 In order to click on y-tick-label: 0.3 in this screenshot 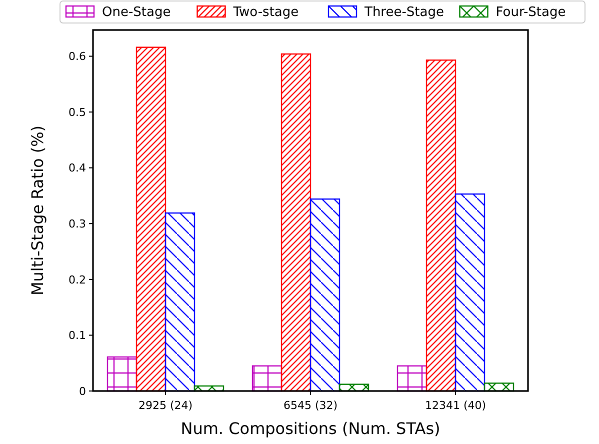, I will do `click(77, 223)`.